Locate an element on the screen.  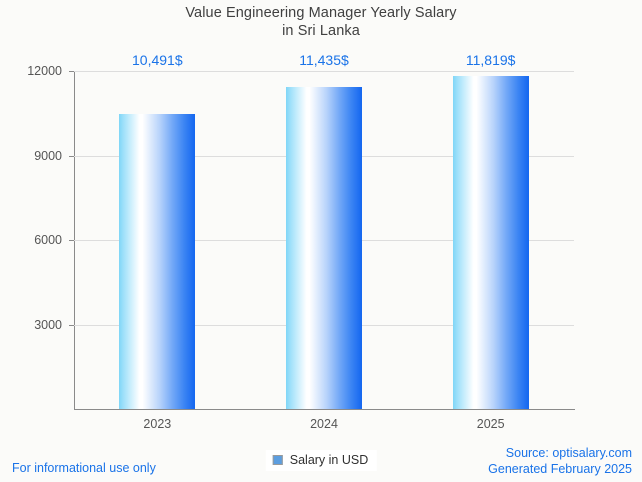
y-tick-label: 3000 is located at coordinates (48, 324).